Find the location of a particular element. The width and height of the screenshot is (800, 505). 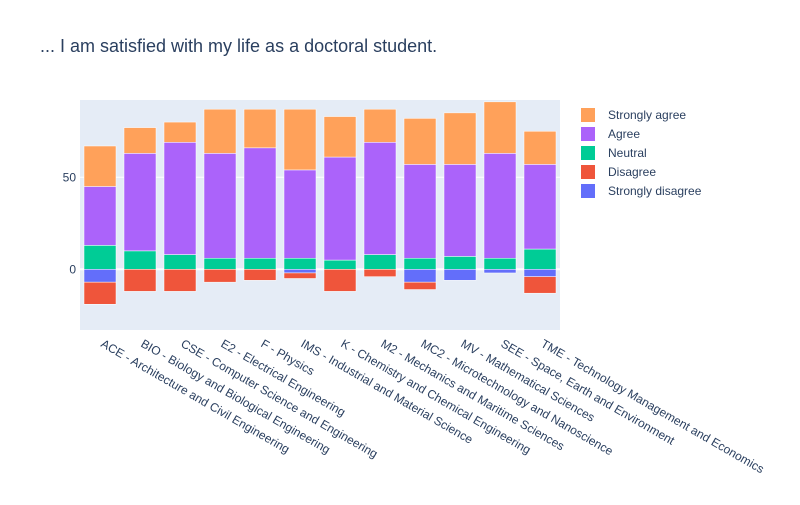

legend-label: Agree is located at coordinates (624, 134).